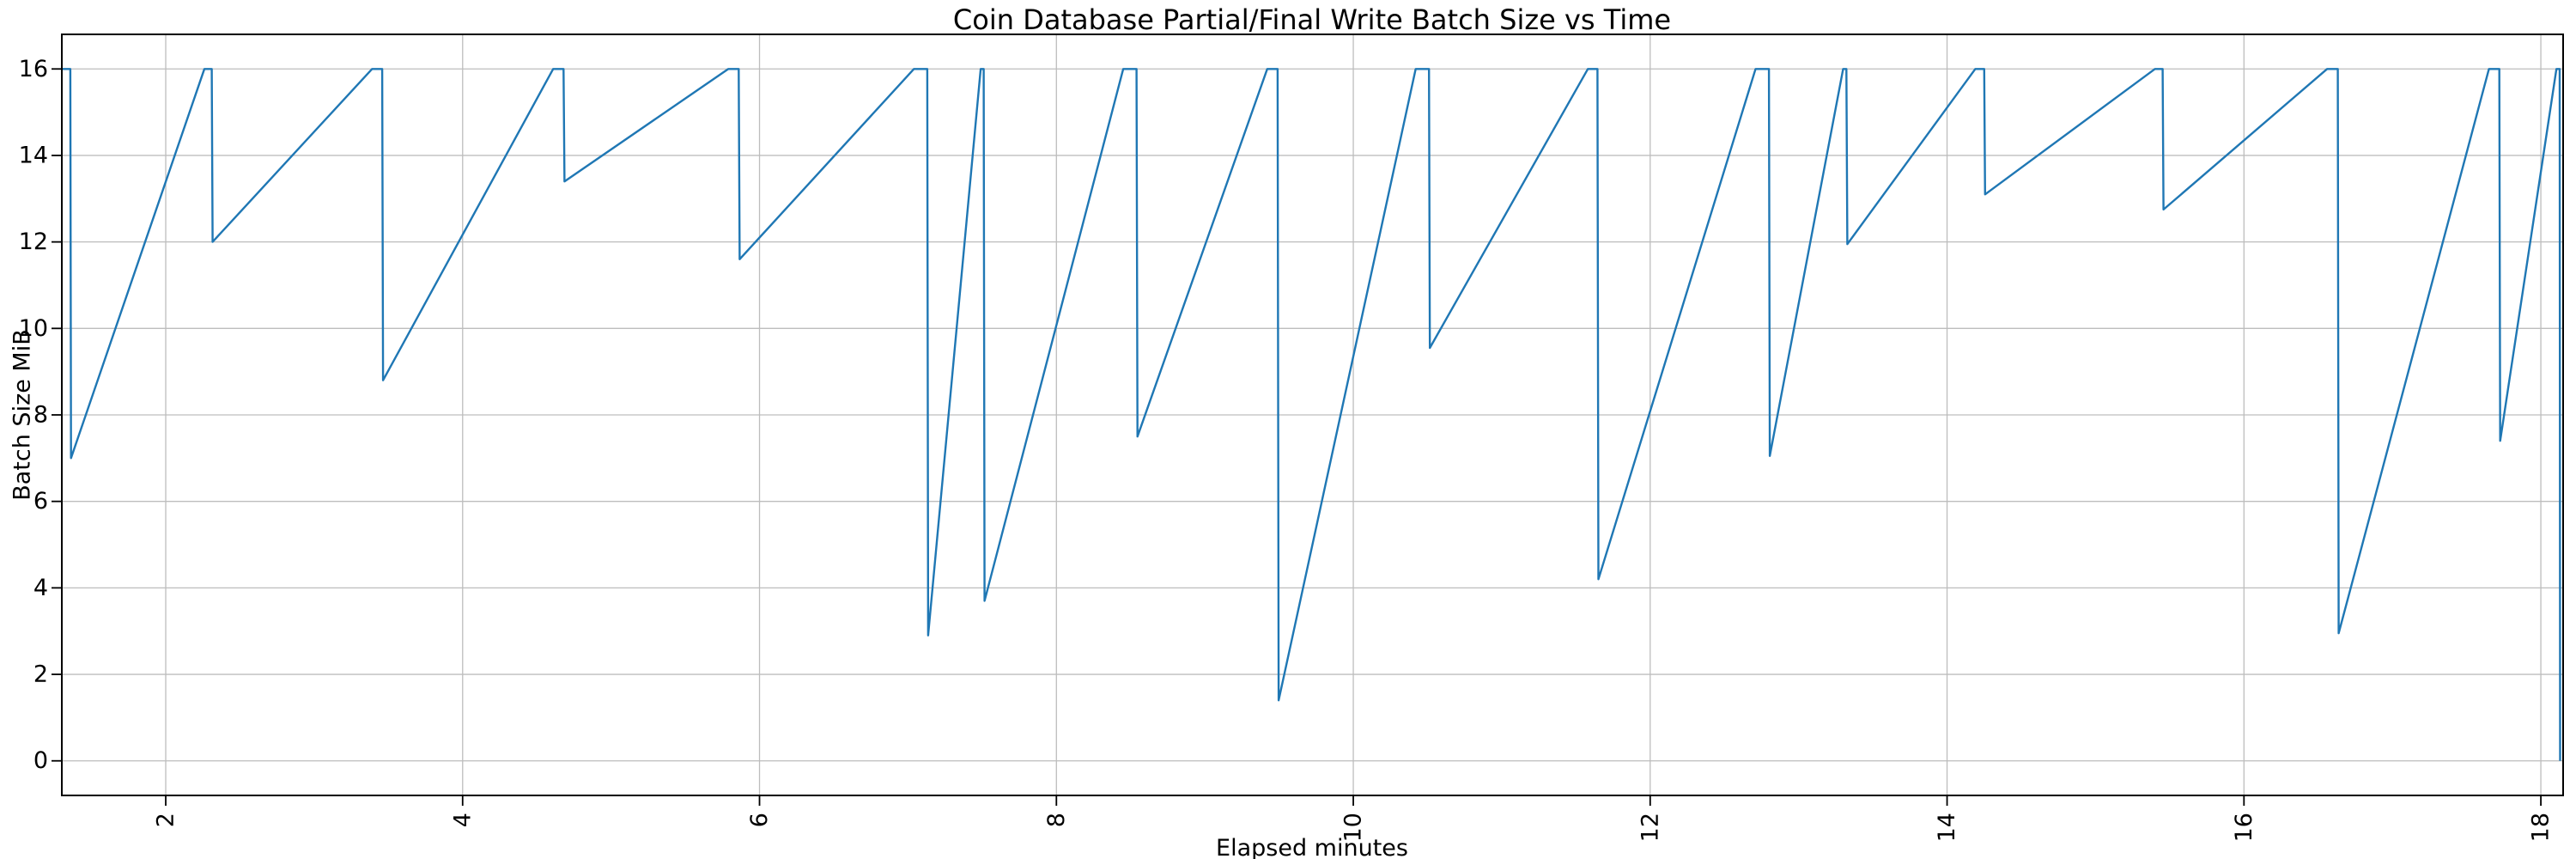  What do you see at coordinates (40, 501) in the screenshot?
I see `y-tick-label: 6` at bounding box center [40, 501].